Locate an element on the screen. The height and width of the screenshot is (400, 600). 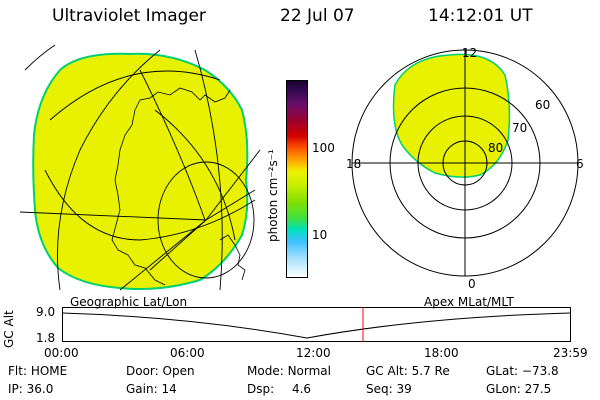
timeline-plot is located at coordinates (317, 324).